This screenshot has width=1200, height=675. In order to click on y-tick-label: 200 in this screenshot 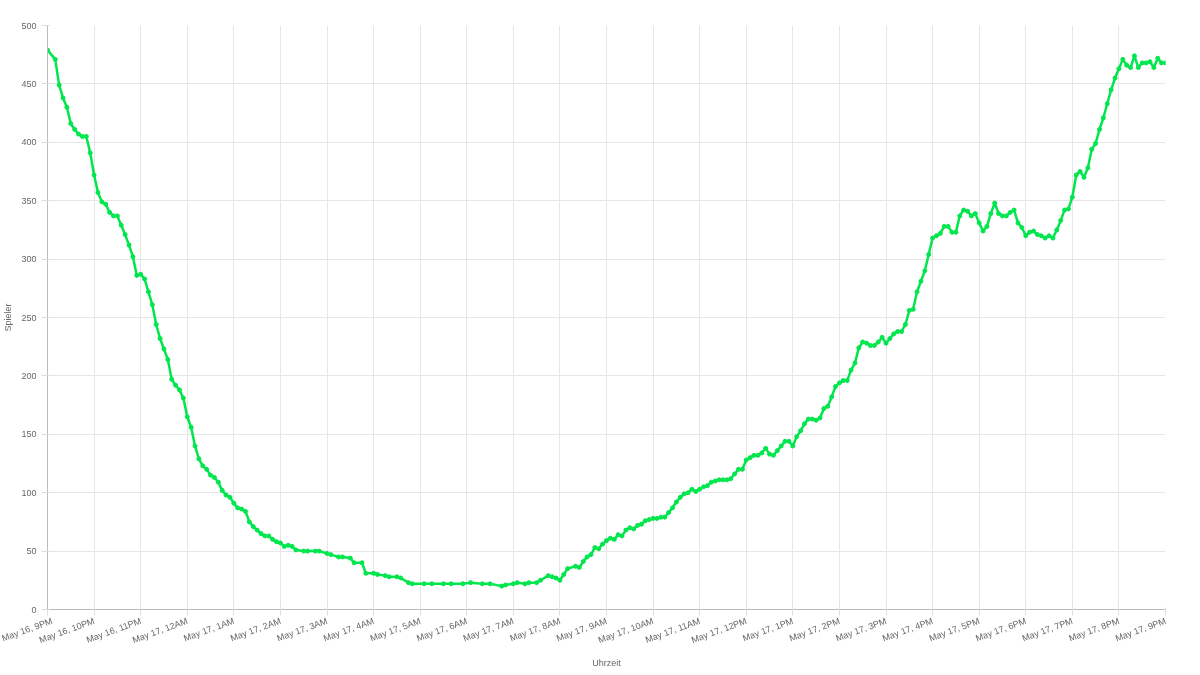, I will do `click(29, 375)`.